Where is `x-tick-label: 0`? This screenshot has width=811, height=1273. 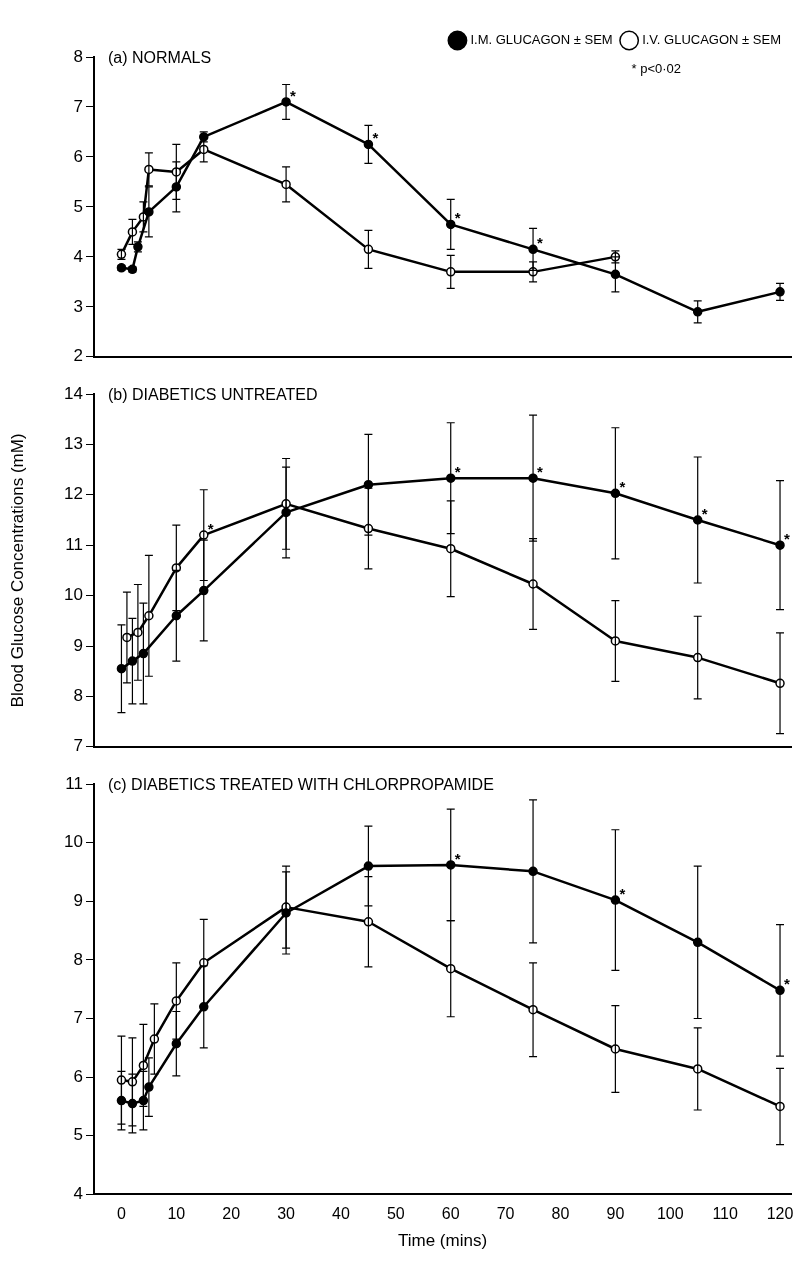 x-tick-label: 0 is located at coordinates (121, 1214).